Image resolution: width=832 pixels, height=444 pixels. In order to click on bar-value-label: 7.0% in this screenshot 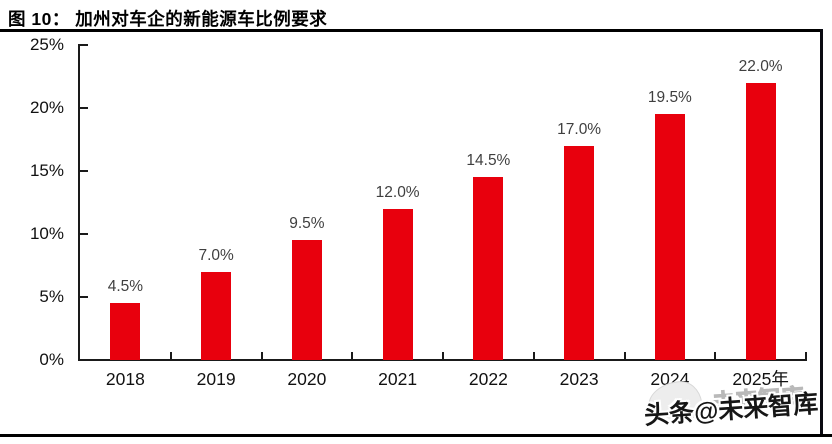, I will do `click(216, 255)`.